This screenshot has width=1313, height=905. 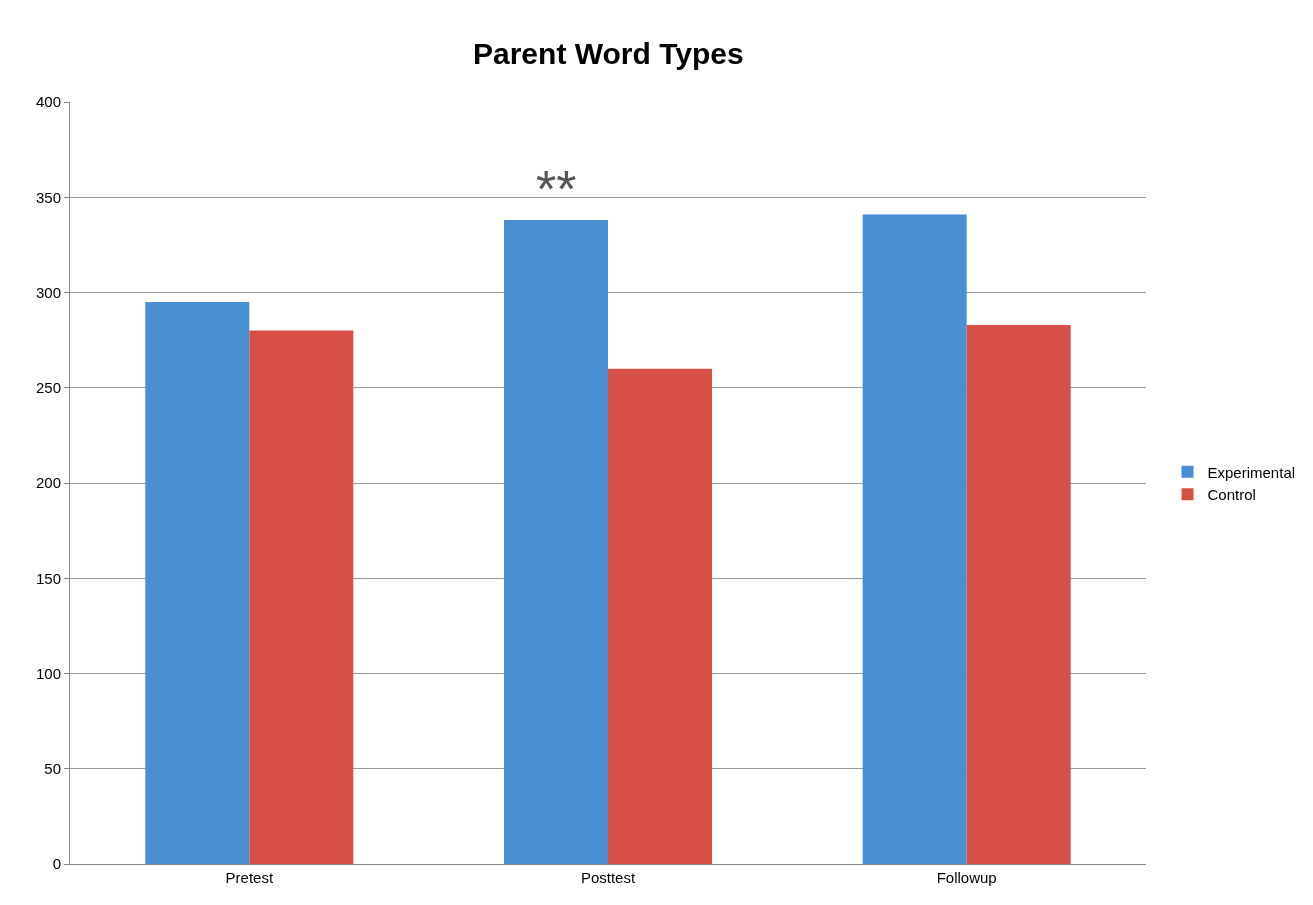 I want to click on x-tick-label: Followup, so click(x=966, y=877).